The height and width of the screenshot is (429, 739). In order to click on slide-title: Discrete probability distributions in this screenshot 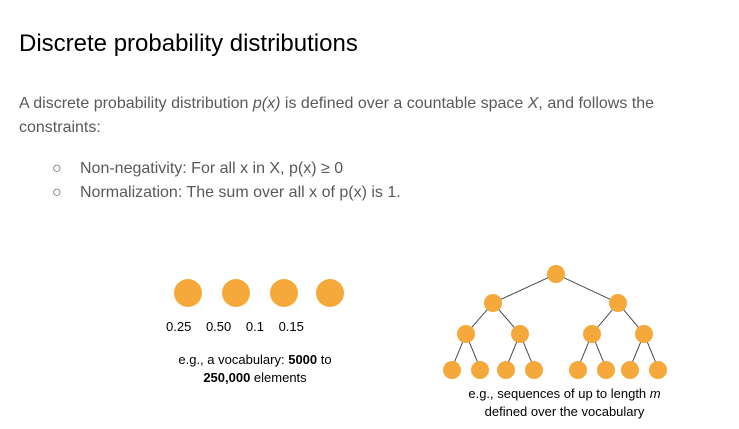, I will do `click(188, 43)`.